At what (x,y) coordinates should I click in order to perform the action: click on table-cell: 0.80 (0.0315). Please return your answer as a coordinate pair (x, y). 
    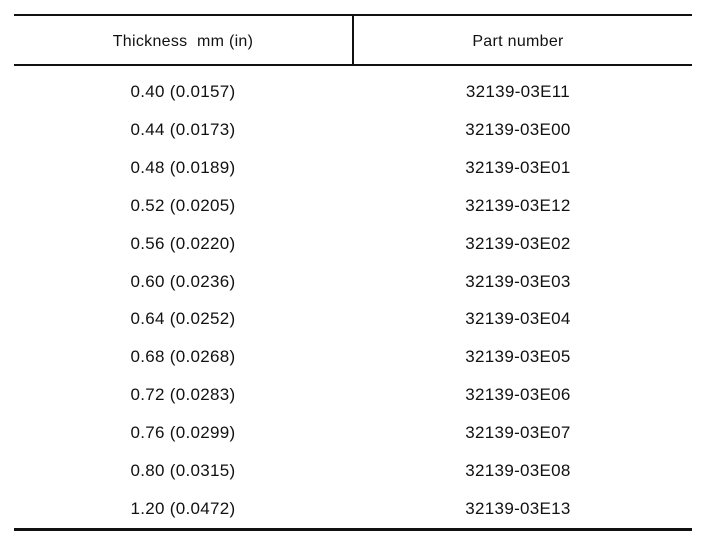
    Looking at the image, I should click on (183, 470).